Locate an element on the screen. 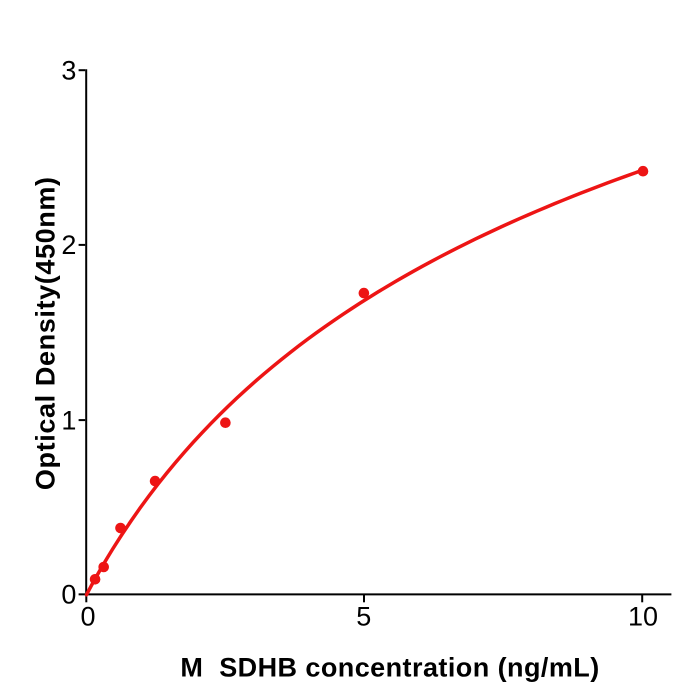  svg-text: 2 is located at coordinates (68, 245).